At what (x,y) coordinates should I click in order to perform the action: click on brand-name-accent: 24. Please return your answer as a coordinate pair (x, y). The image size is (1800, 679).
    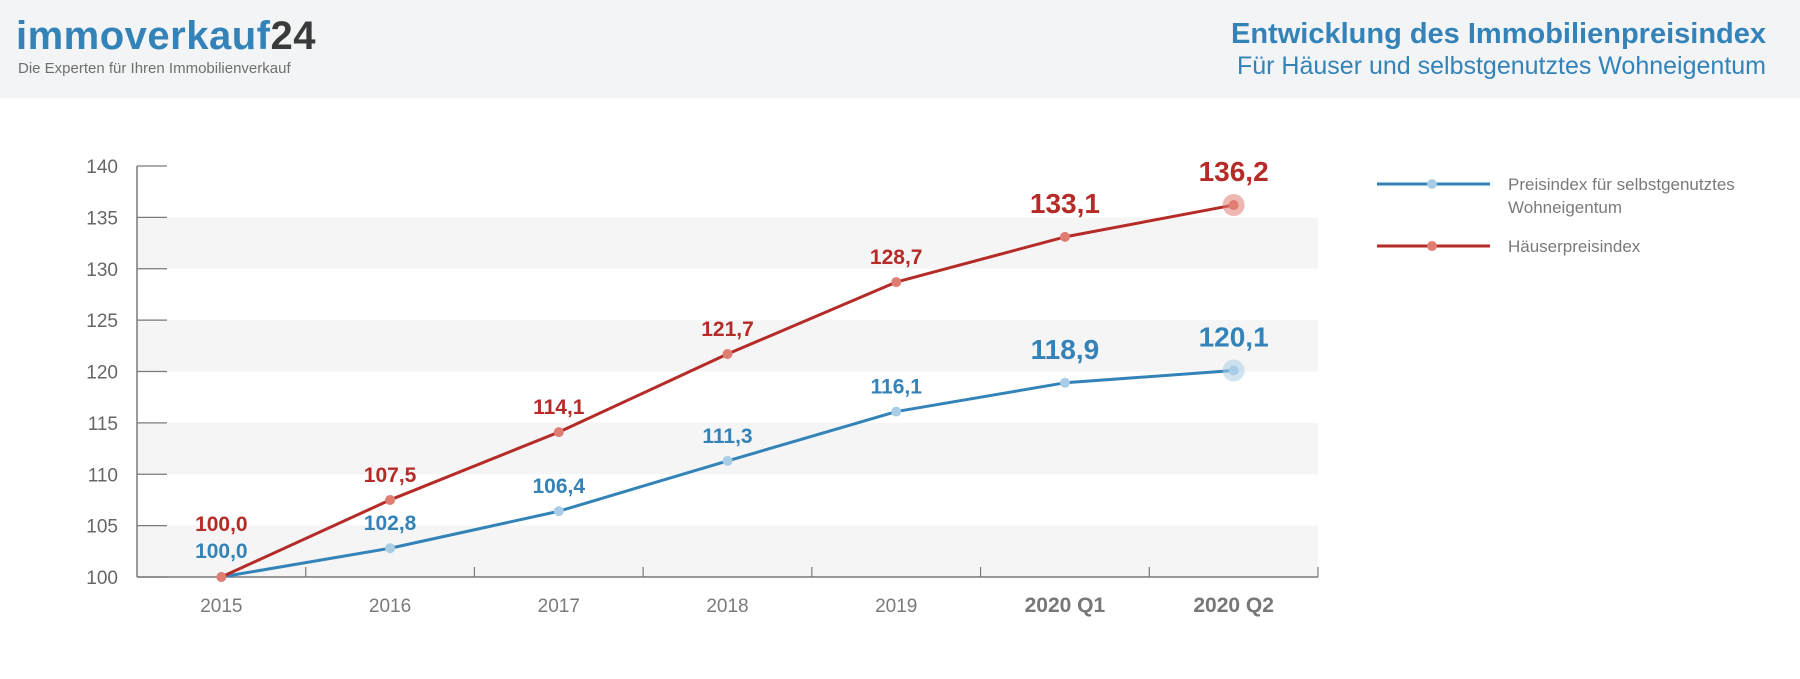
    Looking at the image, I should click on (293, 36).